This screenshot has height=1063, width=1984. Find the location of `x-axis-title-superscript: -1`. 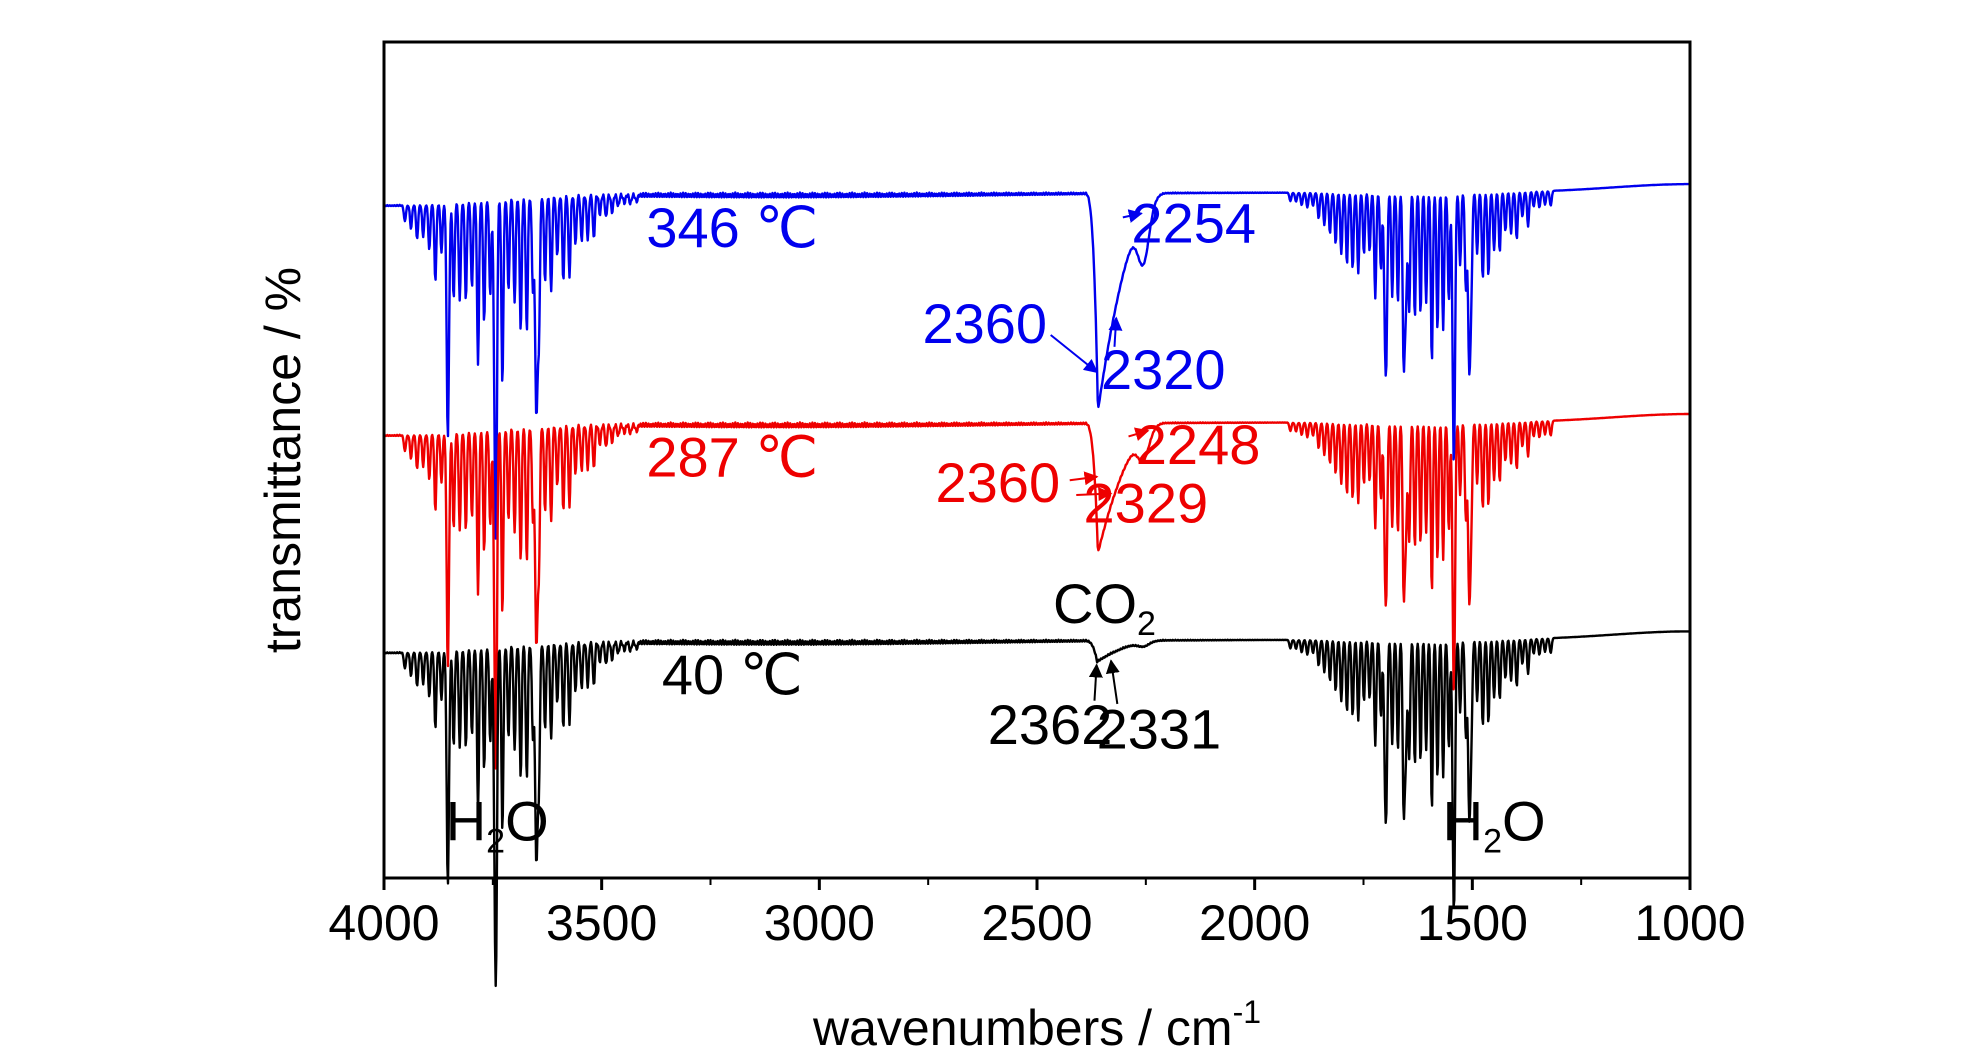

x-axis-title-superscript: -1 is located at coordinates (1247, 1012).